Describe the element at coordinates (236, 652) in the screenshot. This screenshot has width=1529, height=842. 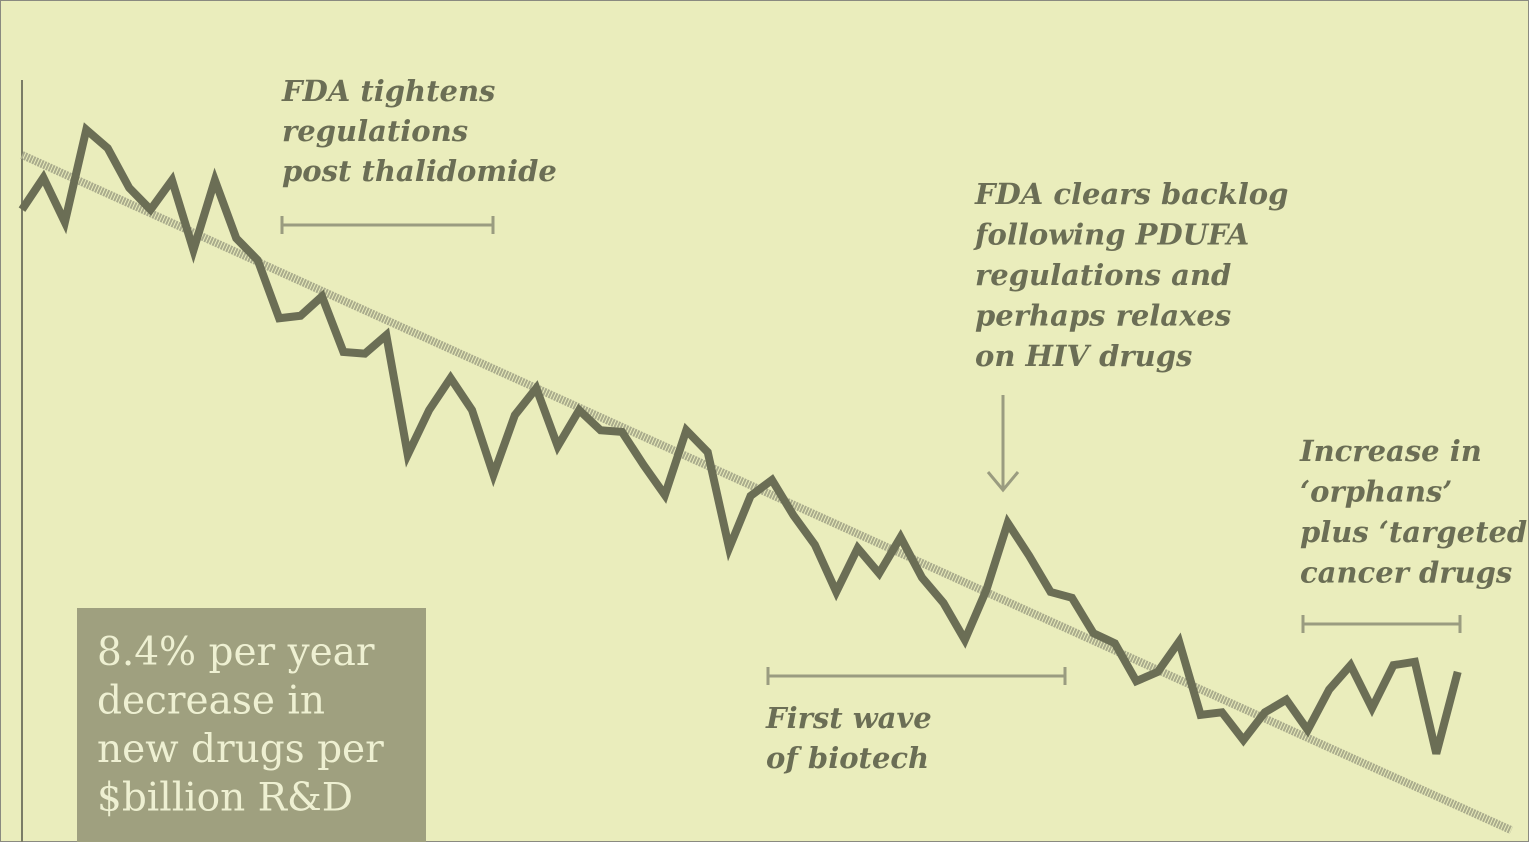
I see `callout-text: 8.4% per year` at that location.